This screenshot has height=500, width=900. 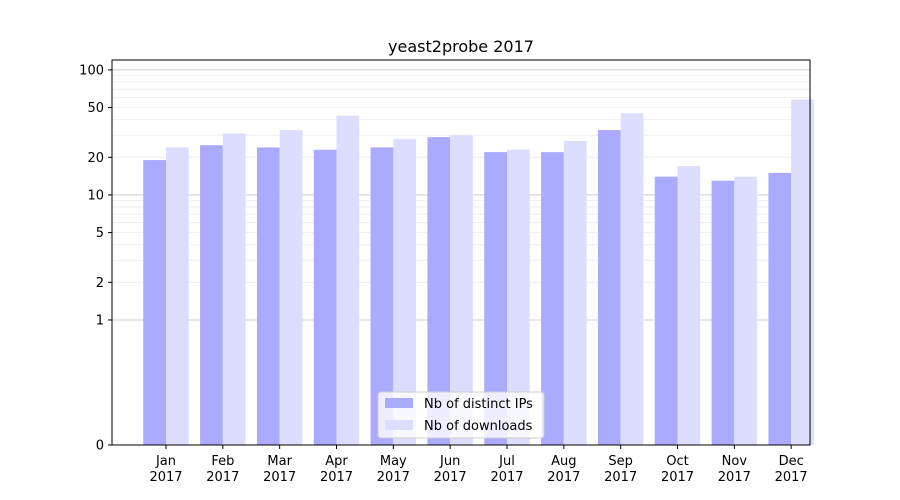 What do you see at coordinates (222, 461) in the screenshot?
I see `x-tick-label-month: Feb` at bounding box center [222, 461].